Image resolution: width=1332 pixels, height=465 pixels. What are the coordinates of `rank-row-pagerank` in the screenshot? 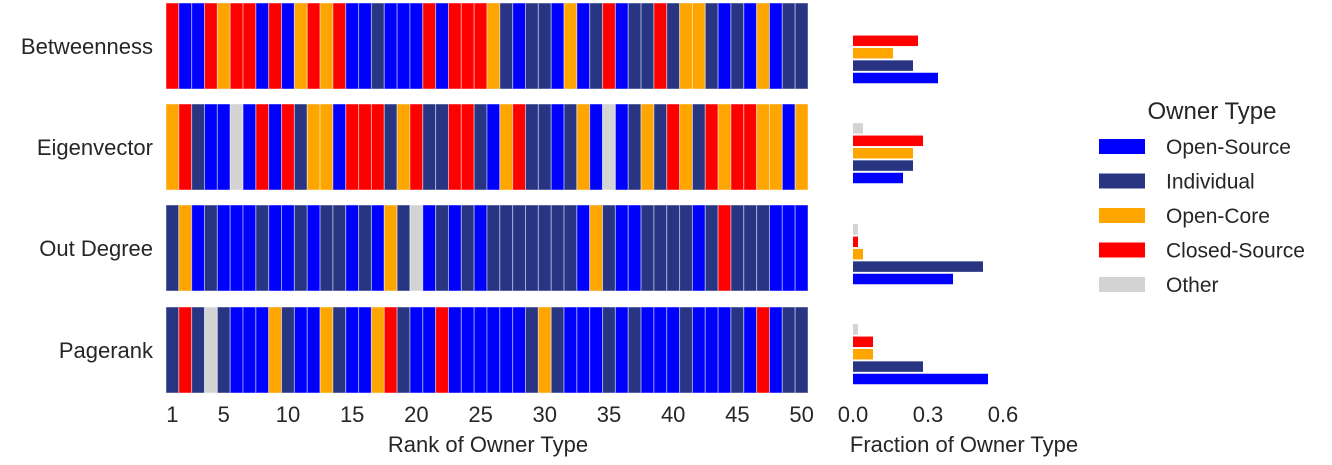 It's located at (487, 350).